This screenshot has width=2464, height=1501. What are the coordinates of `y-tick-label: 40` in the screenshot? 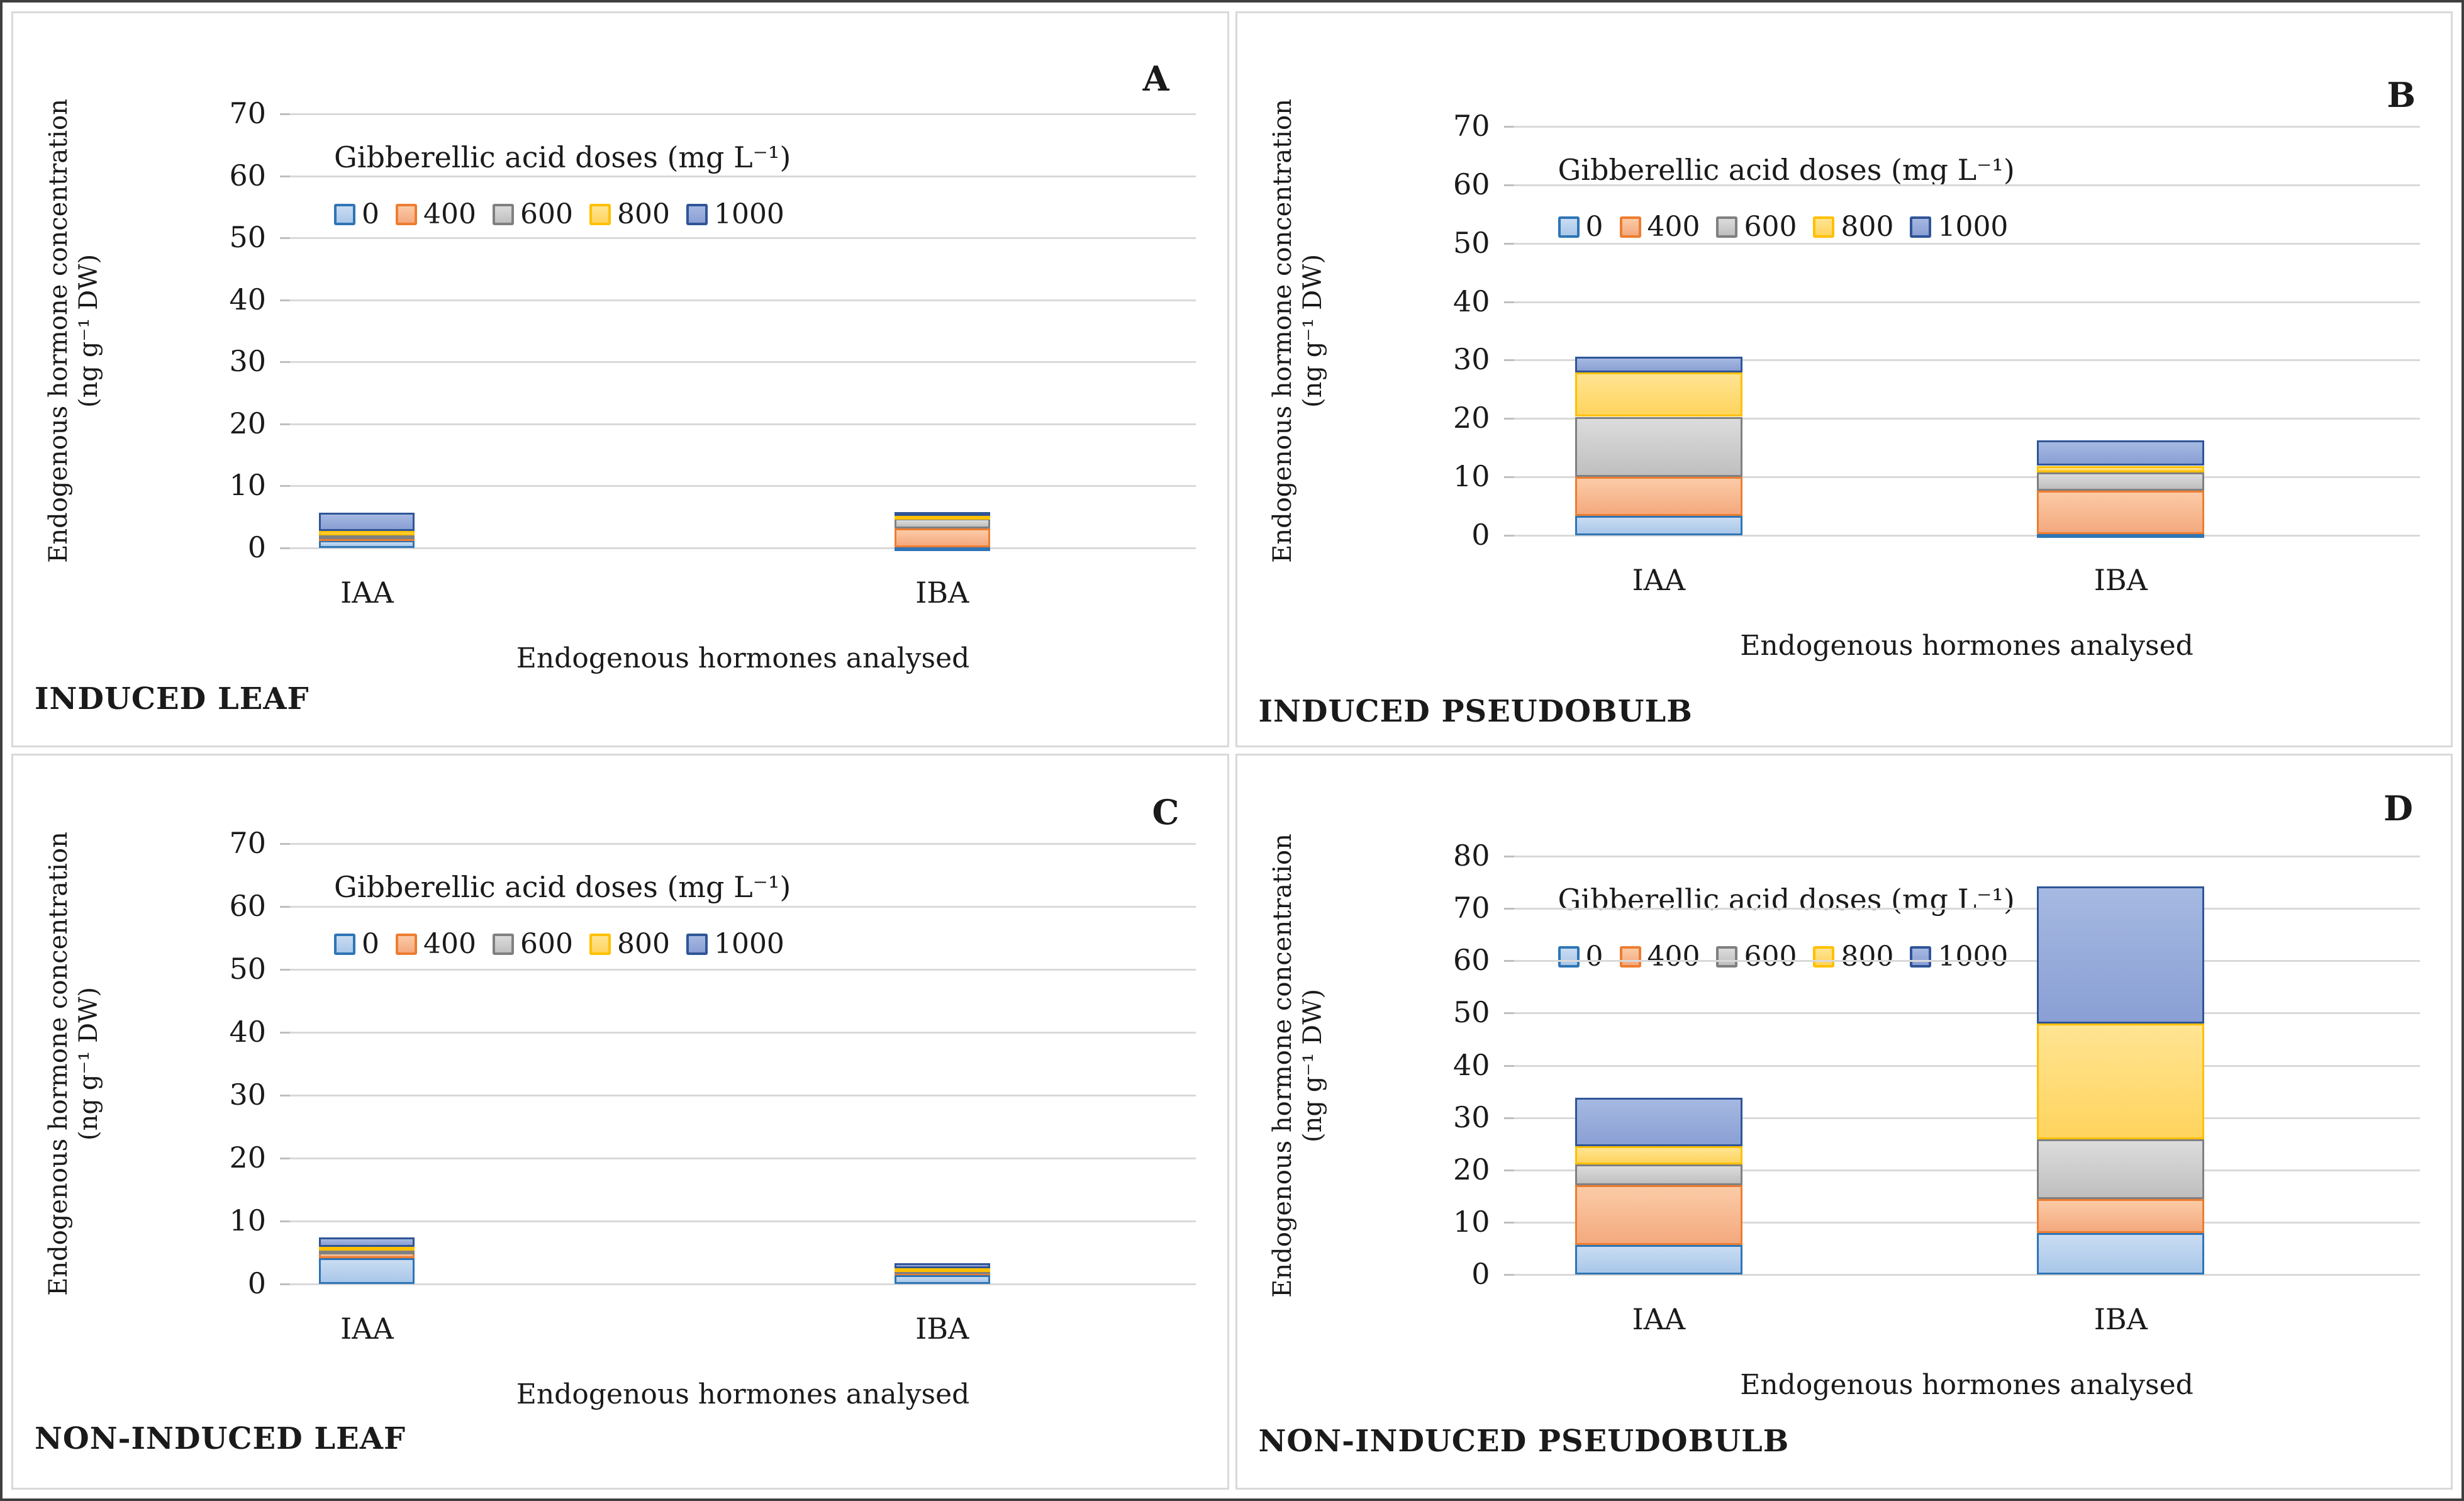 It's located at (248, 299).